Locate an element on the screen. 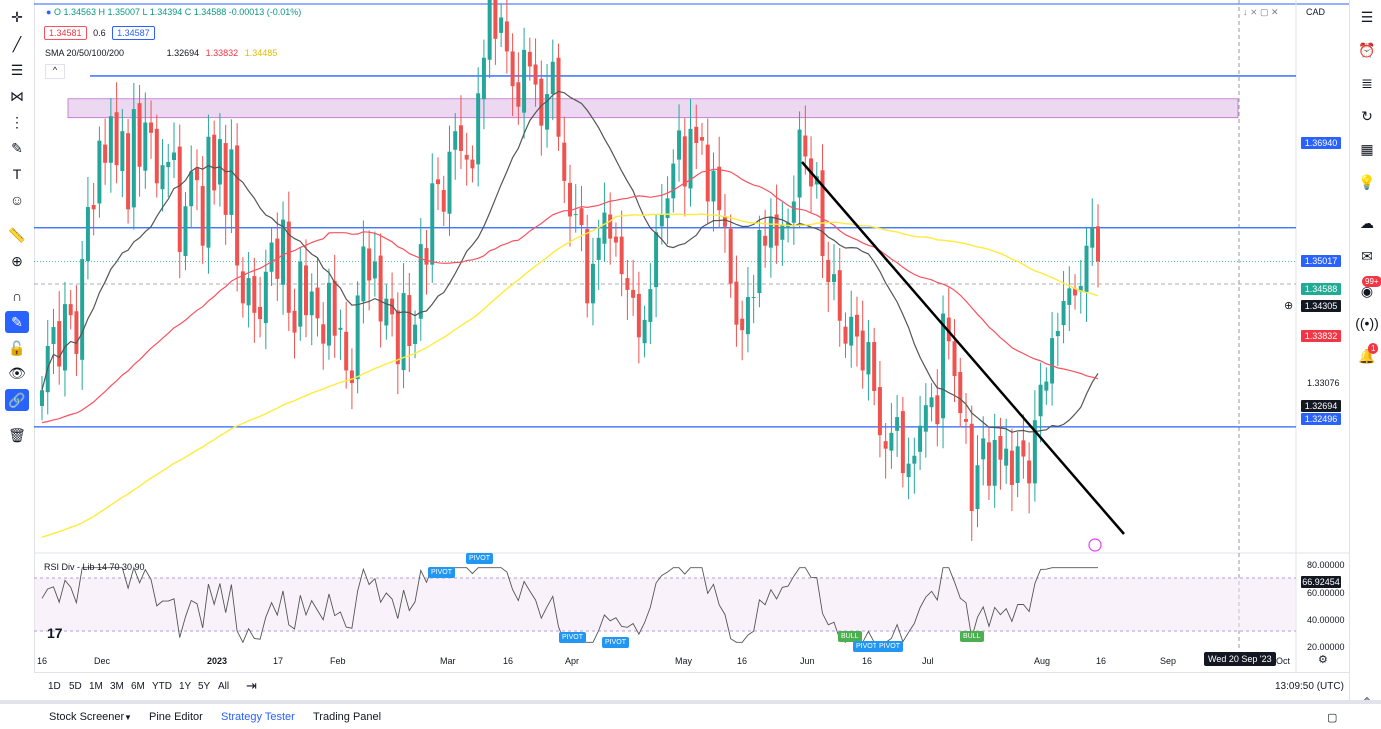 Image resolution: width=1381 pixels, height=729 pixels. range-1m: 1M is located at coordinates (96, 686).